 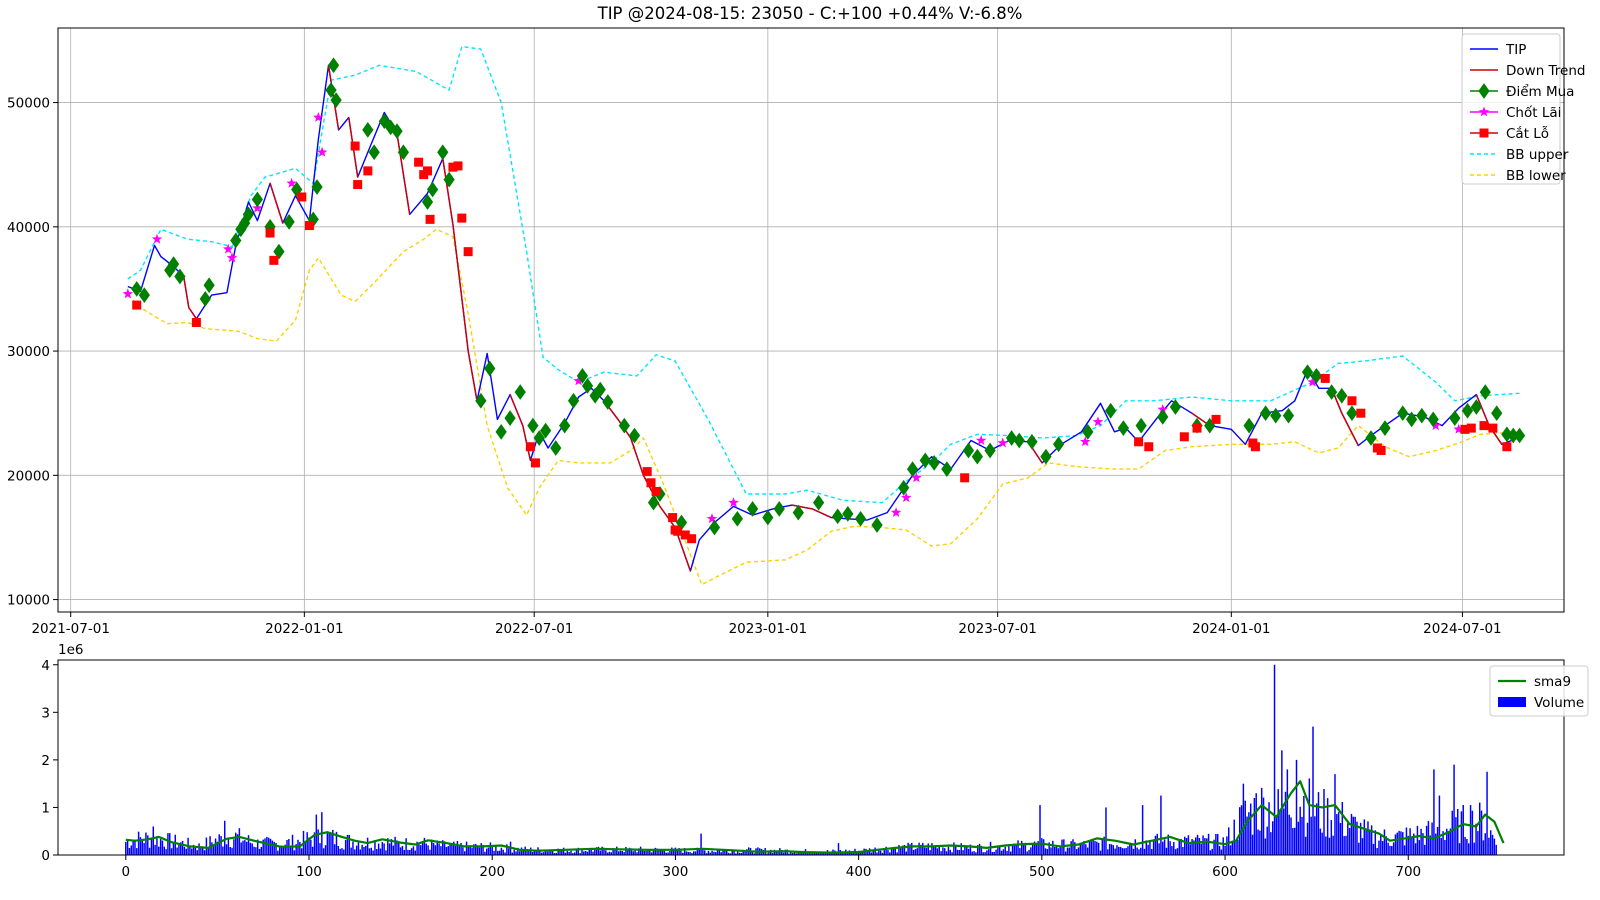 What do you see at coordinates (460, 279) in the screenshot?
I see `series-line-down-trend` at bounding box center [460, 279].